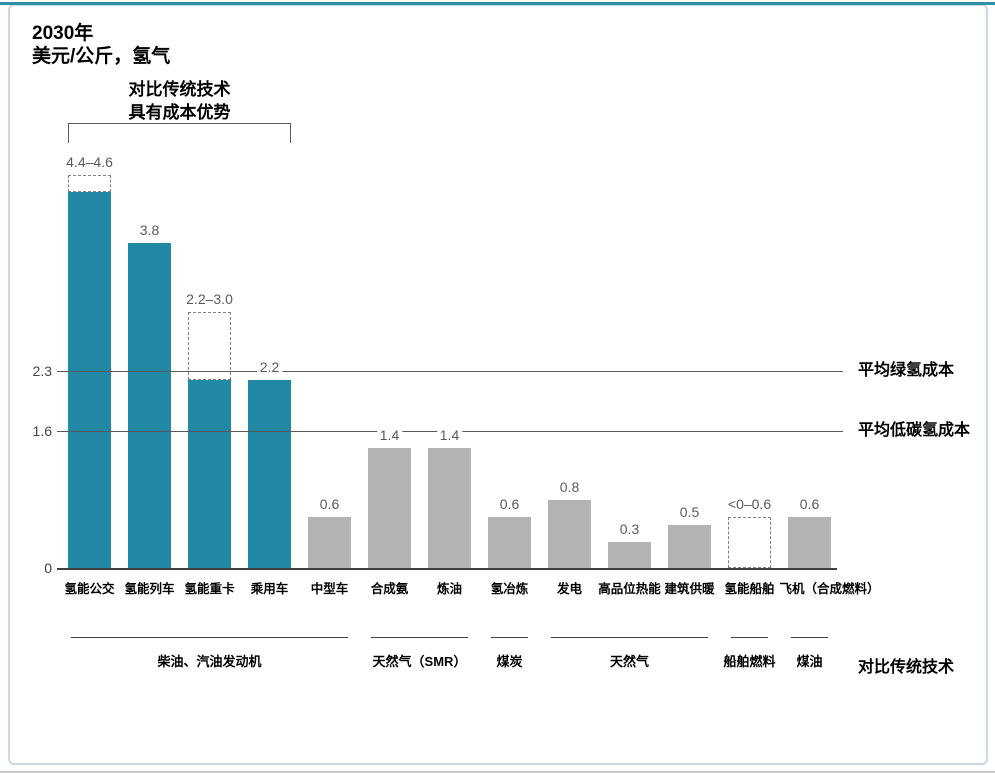  I want to click on group-label: 天然气（SMR）, so click(419, 661).